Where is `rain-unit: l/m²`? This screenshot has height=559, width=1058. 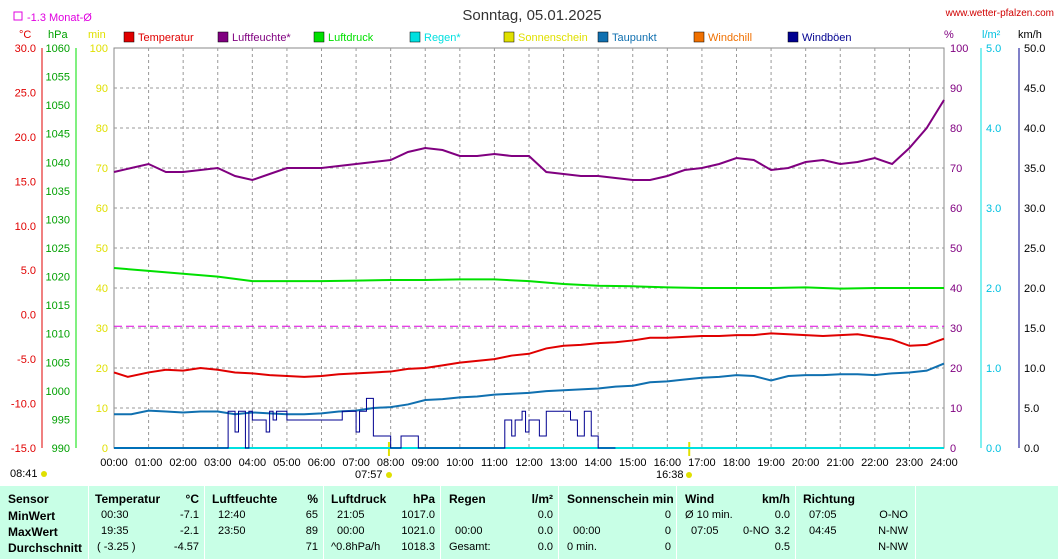 rain-unit: l/m² is located at coordinates (991, 35).